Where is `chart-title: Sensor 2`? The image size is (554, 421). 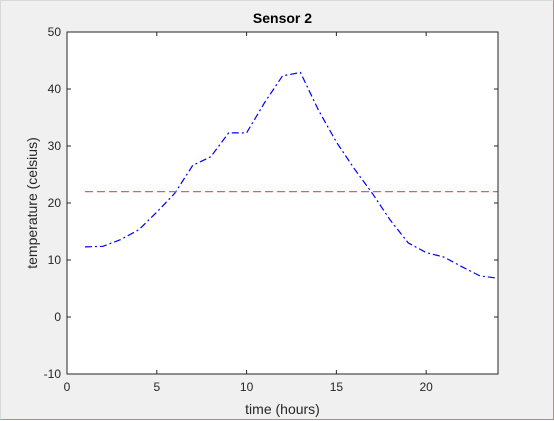
chart-title: Sensor 2 is located at coordinates (282, 18).